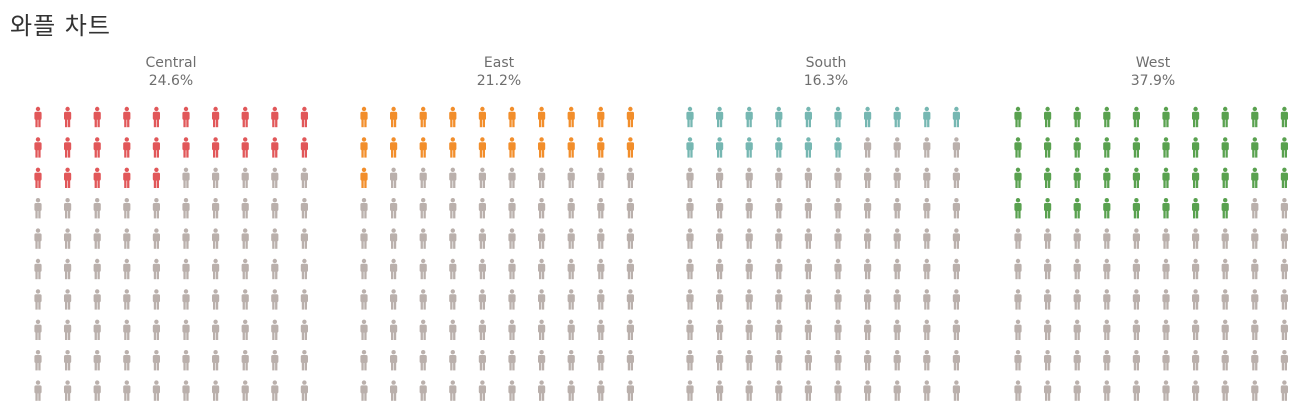 The height and width of the screenshot is (417, 1305). I want to click on panel-label-west: West 37.9%, so click(1153, 72).